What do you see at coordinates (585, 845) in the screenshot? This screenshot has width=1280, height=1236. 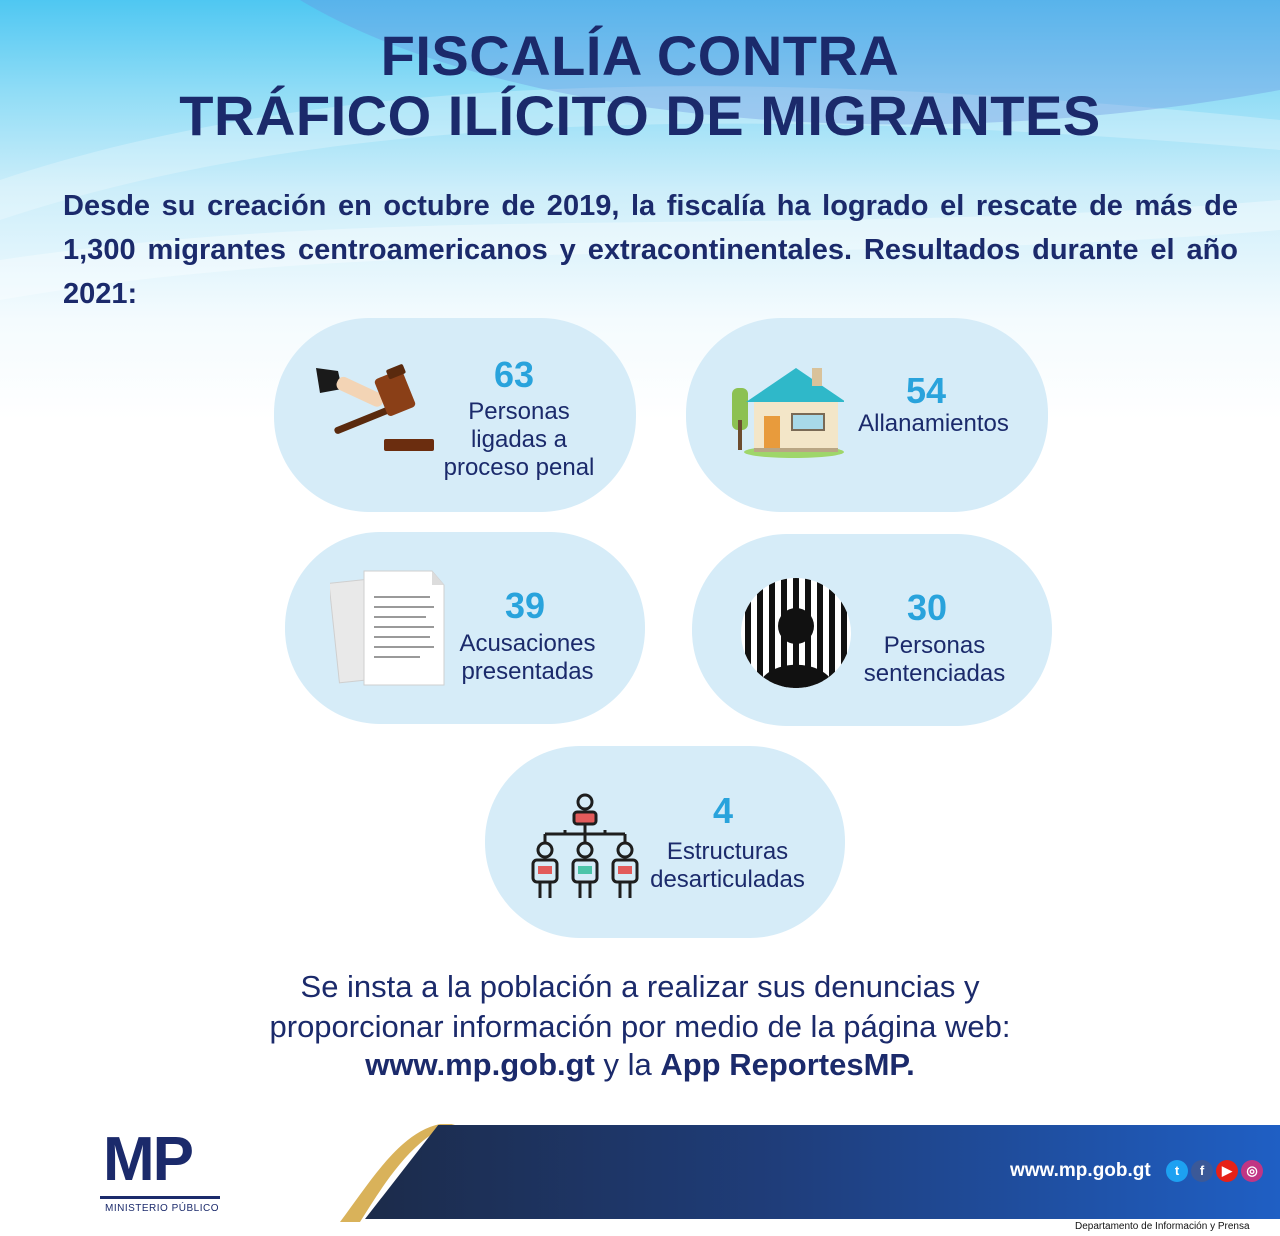 I see `org-structure-icon` at bounding box center [585, 845].